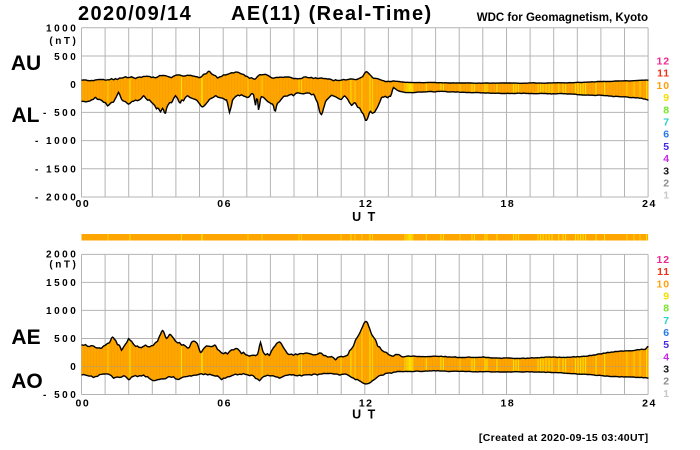 The width and height of the screenshot is (700, 450). I want to click on svg-text: AE, so click(25, 337).